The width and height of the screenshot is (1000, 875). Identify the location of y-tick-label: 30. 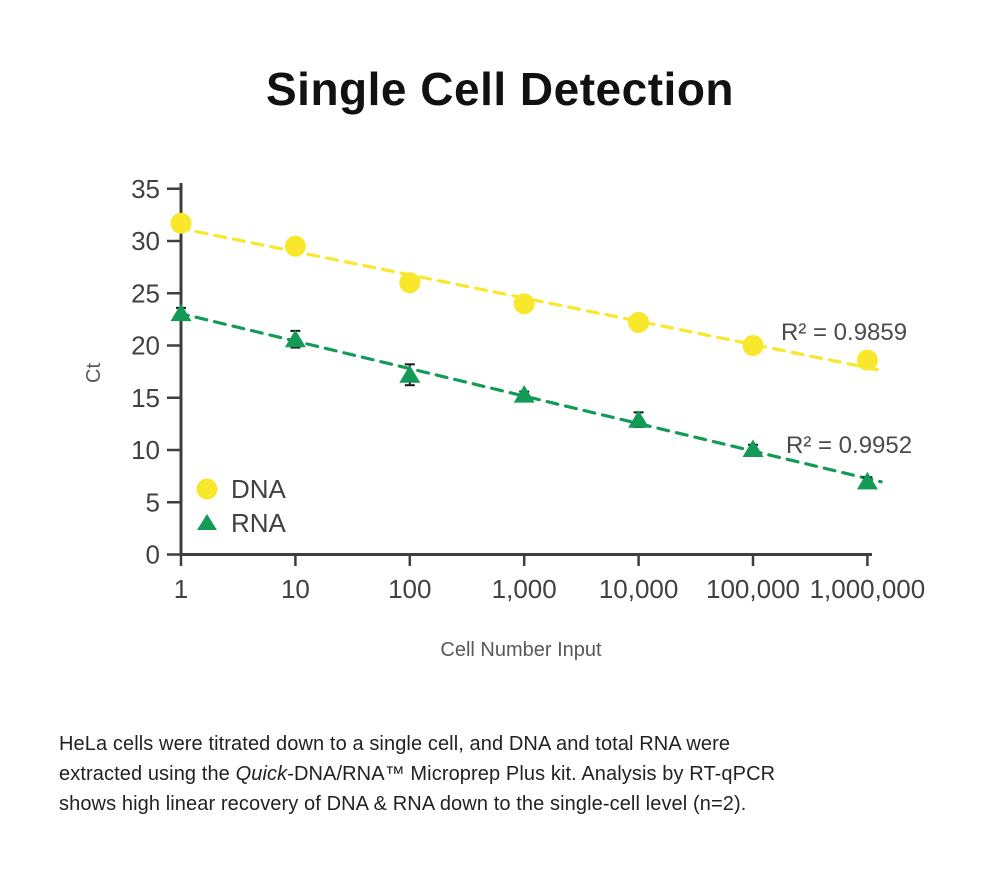
(145, 241).